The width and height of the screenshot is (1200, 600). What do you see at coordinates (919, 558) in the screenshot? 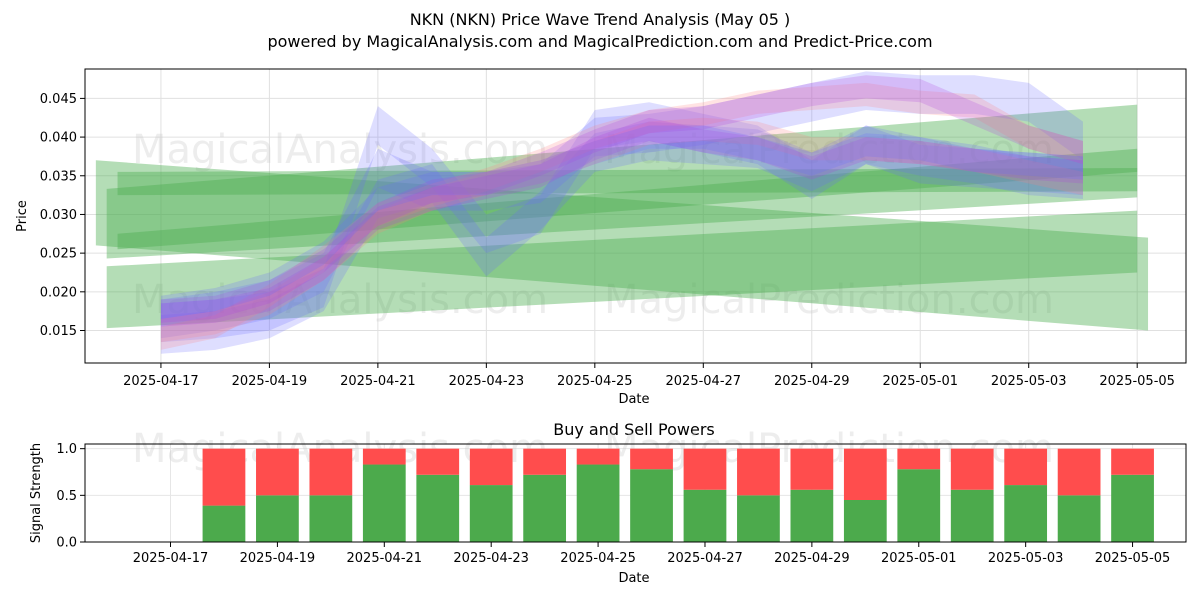
I see `signal-x-tick-label: 2025-05-01` at bounding box center [919, 558].